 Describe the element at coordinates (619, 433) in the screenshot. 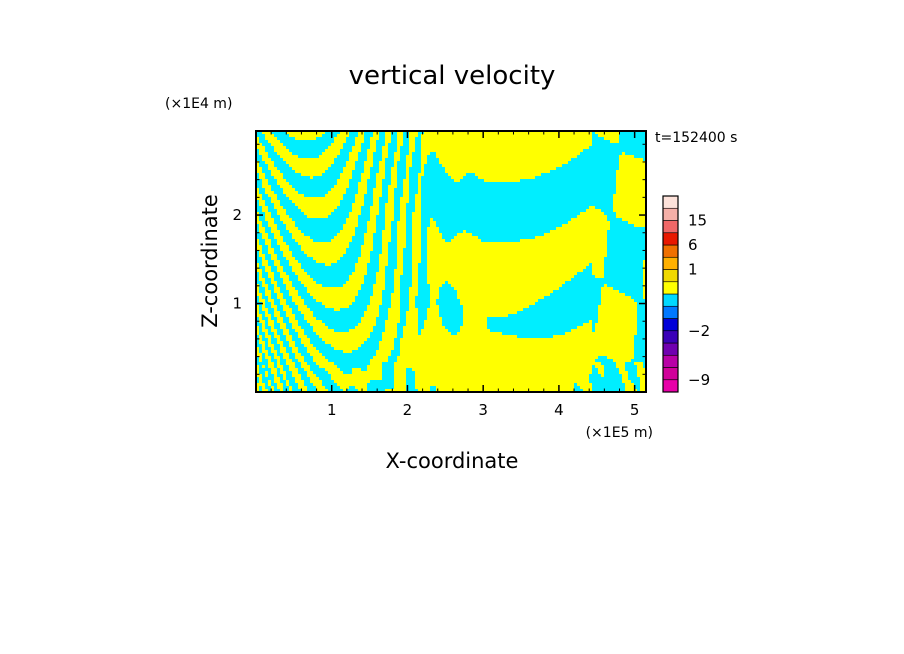

I see `x-axis-unit: (×1E5 m)` at that location.